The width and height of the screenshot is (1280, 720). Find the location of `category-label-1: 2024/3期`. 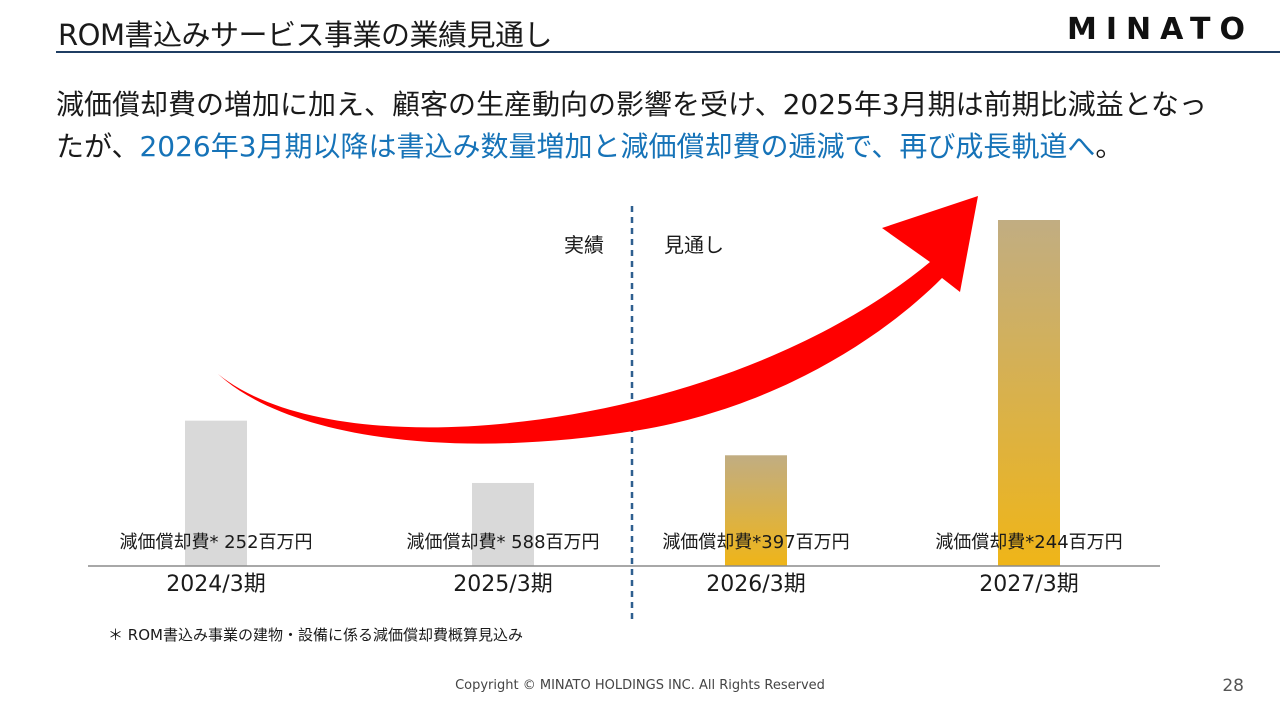

category-label-1: 2024/3期 is located at coordinates (215, 584).